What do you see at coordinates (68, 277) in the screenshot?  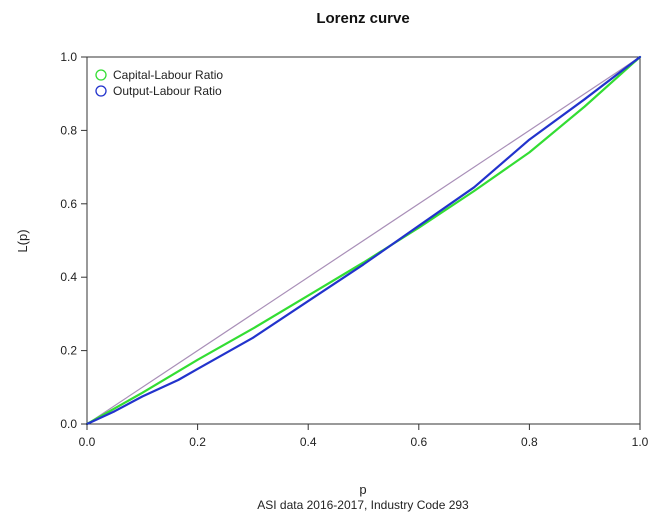 I see `y-tick-label: 0.4` at bounding box center [68, 277].